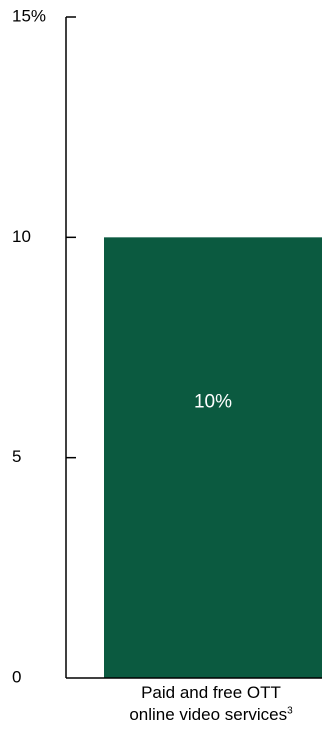  Describe the element at coordinates (290, 711) in the screenshot. I see `footnote-marker: 3` at that location.